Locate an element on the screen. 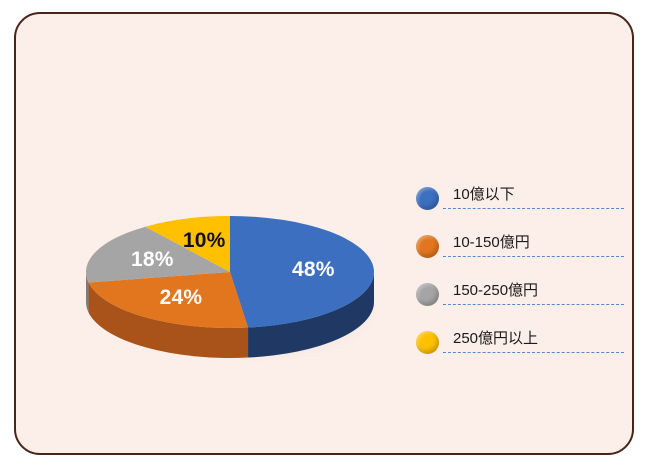 The width and height of the screenshot is (650, 473). legend-label-1: 10-150億円 is located at coordinates (491, 242).